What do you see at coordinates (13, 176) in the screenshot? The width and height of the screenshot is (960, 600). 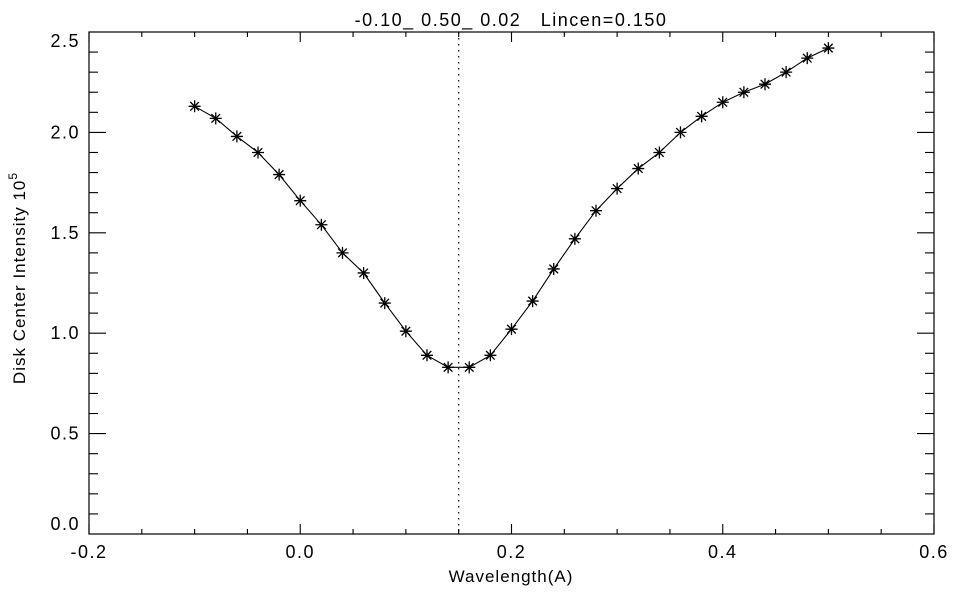 I see `y-axis-title-exponent: 5` at bounding box center [13, 176].